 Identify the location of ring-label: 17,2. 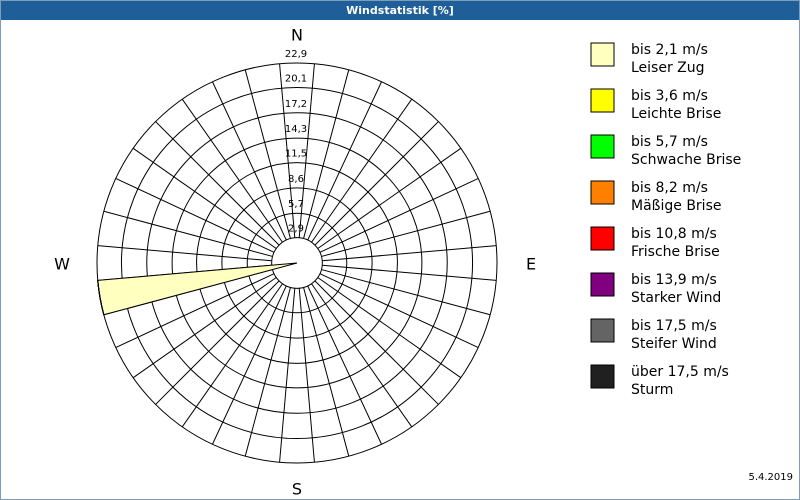
(296, 104).